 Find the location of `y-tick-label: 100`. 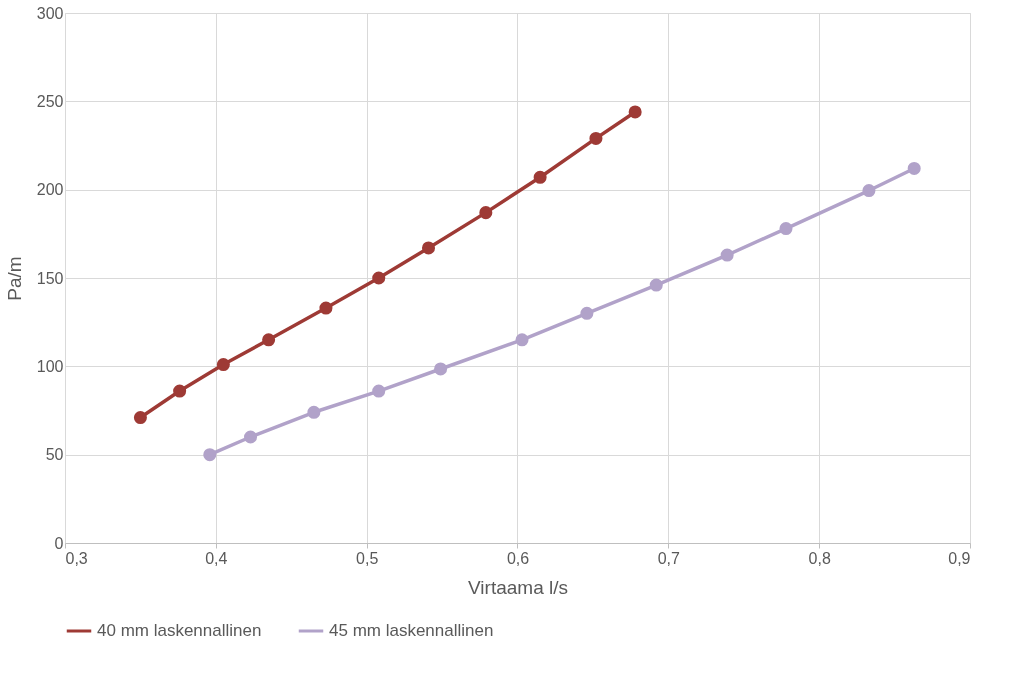

y-tick-label: 100 is located at coordinates (50, 366).